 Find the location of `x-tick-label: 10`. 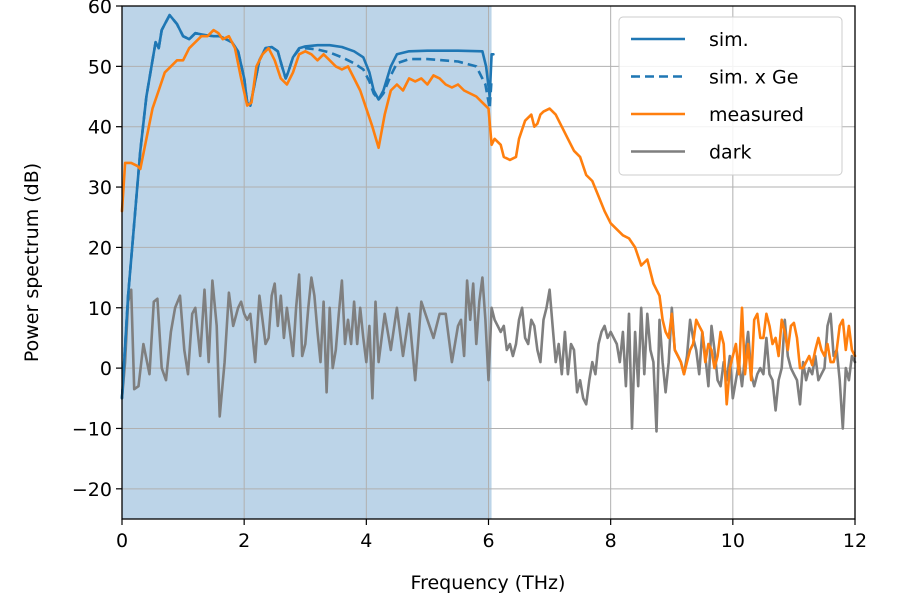

x-tick-label: 10 is located at coordinates (733, 541).